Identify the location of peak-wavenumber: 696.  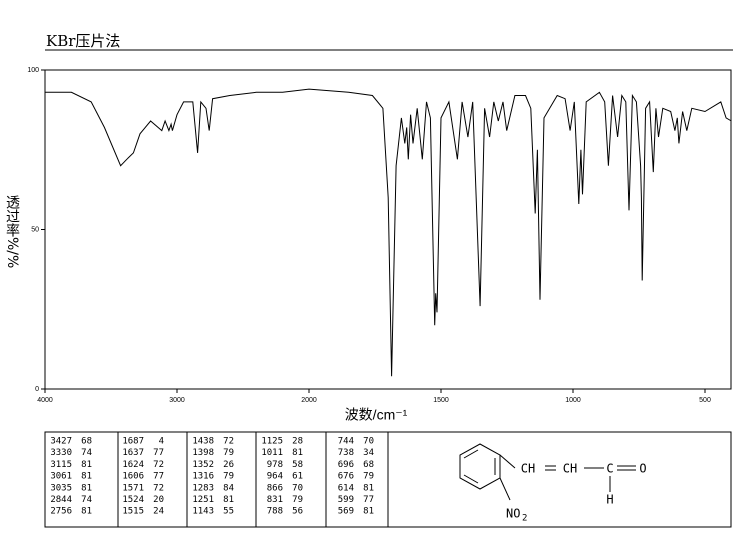
(346, 465).